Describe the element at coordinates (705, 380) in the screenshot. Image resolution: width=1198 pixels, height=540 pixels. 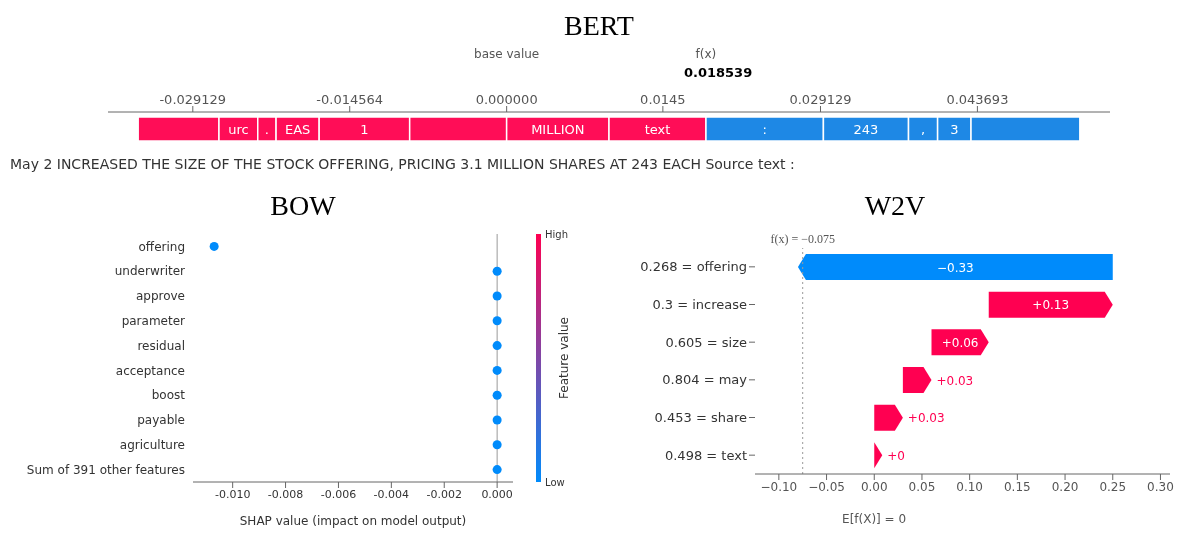
I see `y-tick-label: 0.804 = may` at that location.